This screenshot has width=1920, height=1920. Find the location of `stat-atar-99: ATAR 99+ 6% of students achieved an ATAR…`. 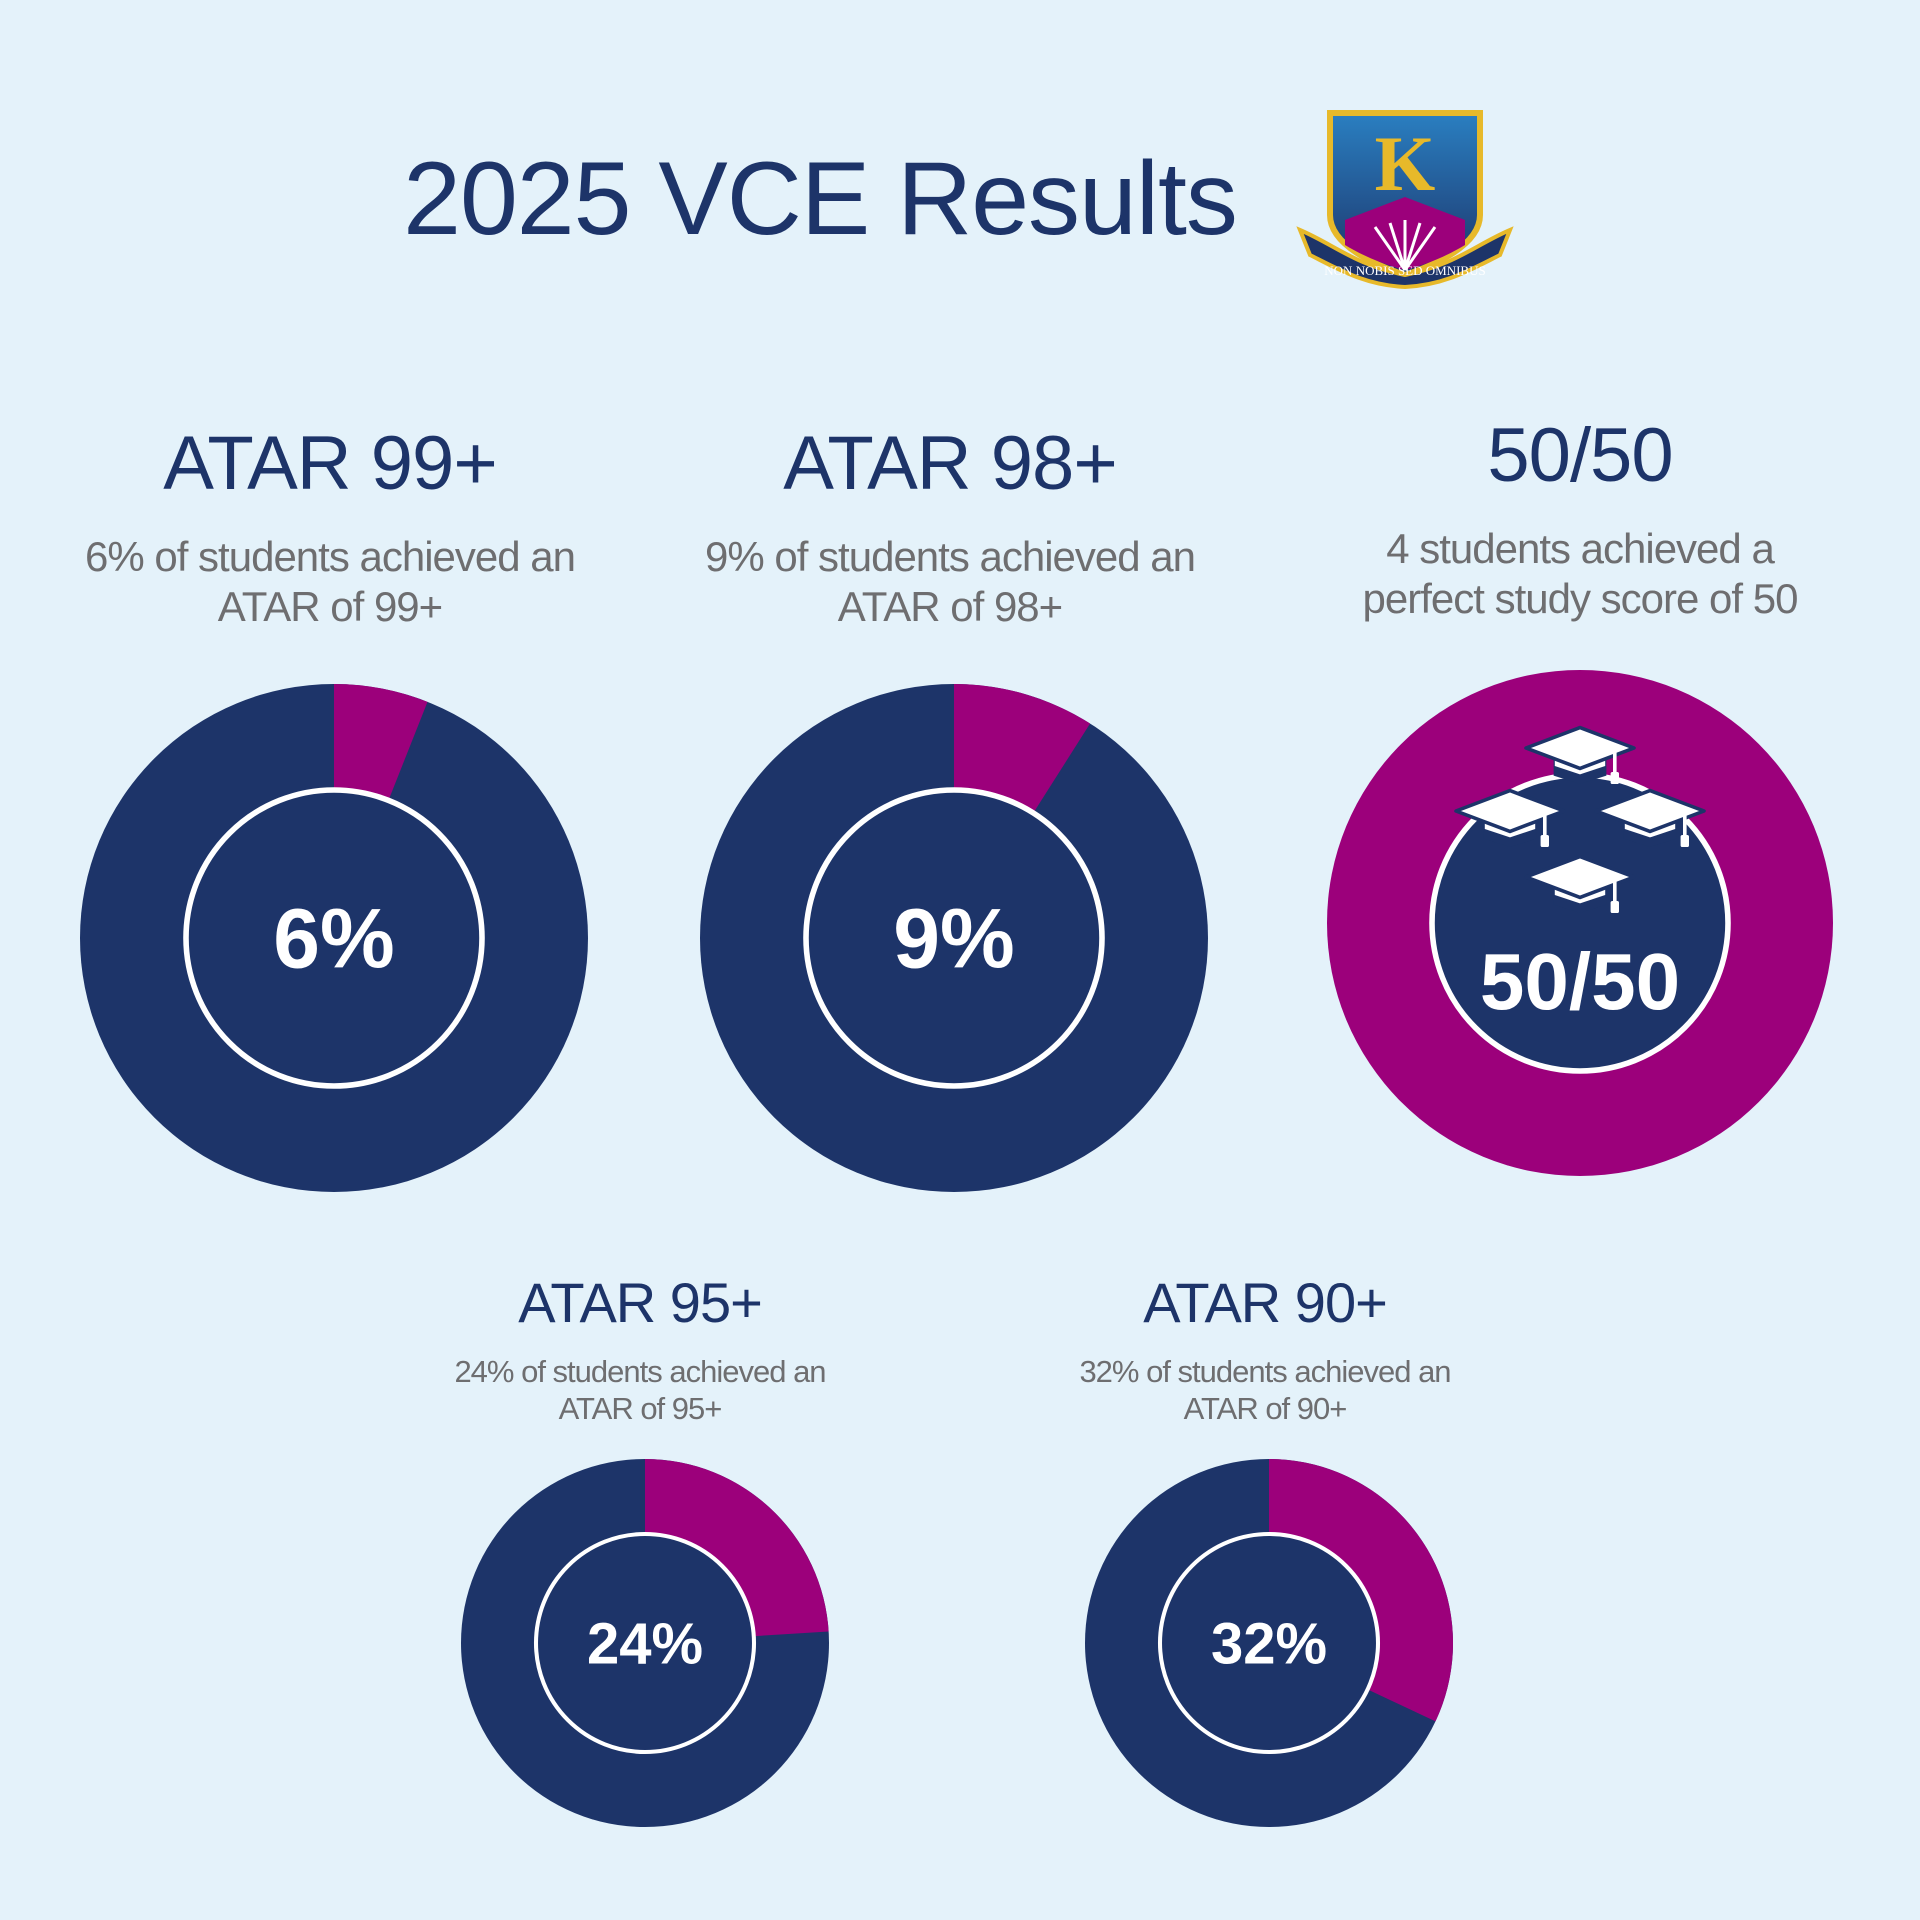

stat-atar-99: ATAR 99+ 6% of students achieved an ATAR… is located at coordinates (330, 526).